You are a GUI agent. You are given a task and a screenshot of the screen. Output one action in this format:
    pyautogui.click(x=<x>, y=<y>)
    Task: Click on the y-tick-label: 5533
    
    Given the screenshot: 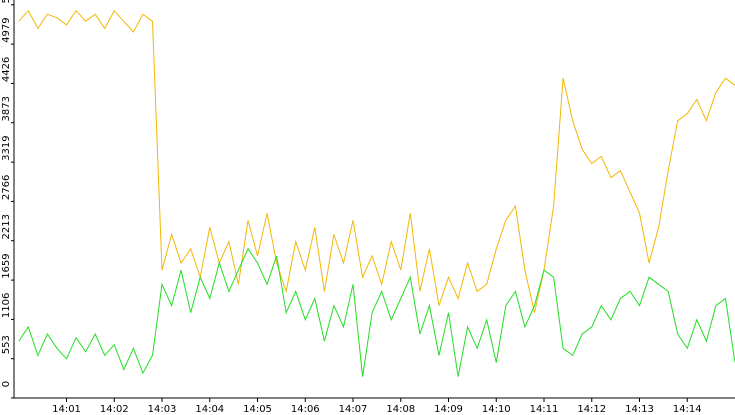 What is the action you would take?
    pyautogui.click(x=6, y=1)
    